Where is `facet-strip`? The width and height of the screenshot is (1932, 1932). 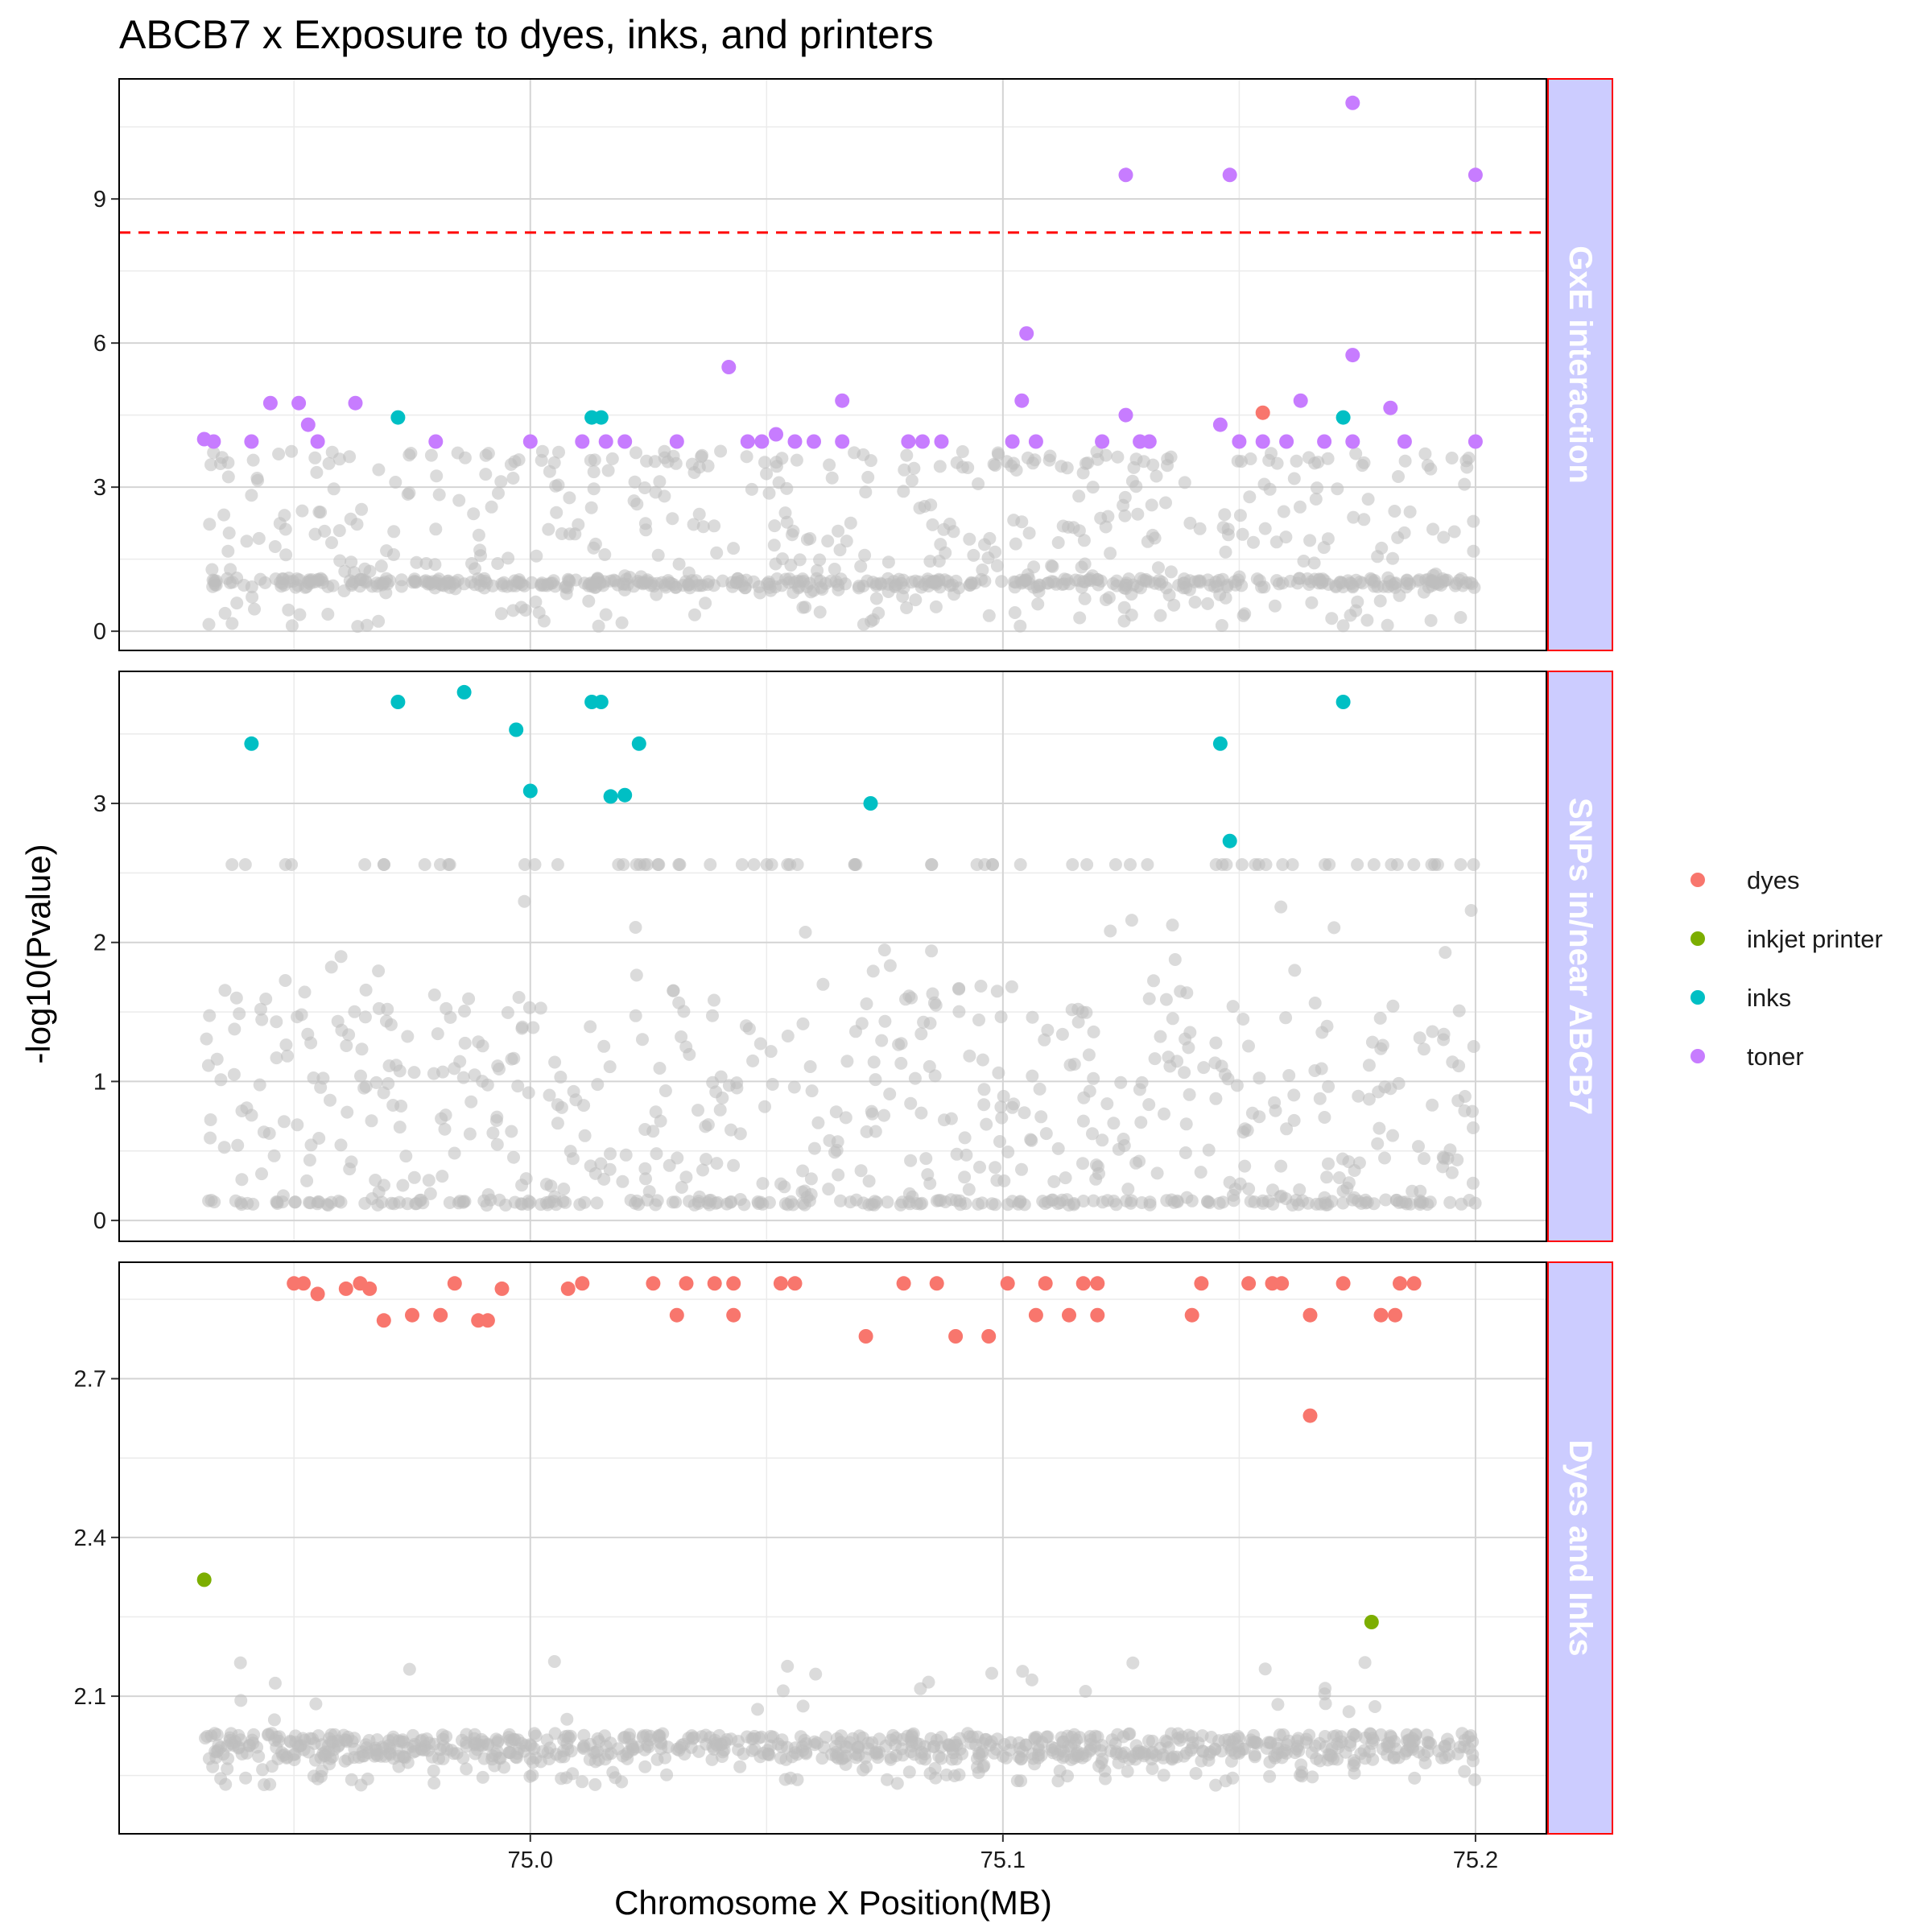 facet-strip is located at coordinates (1580, 364).